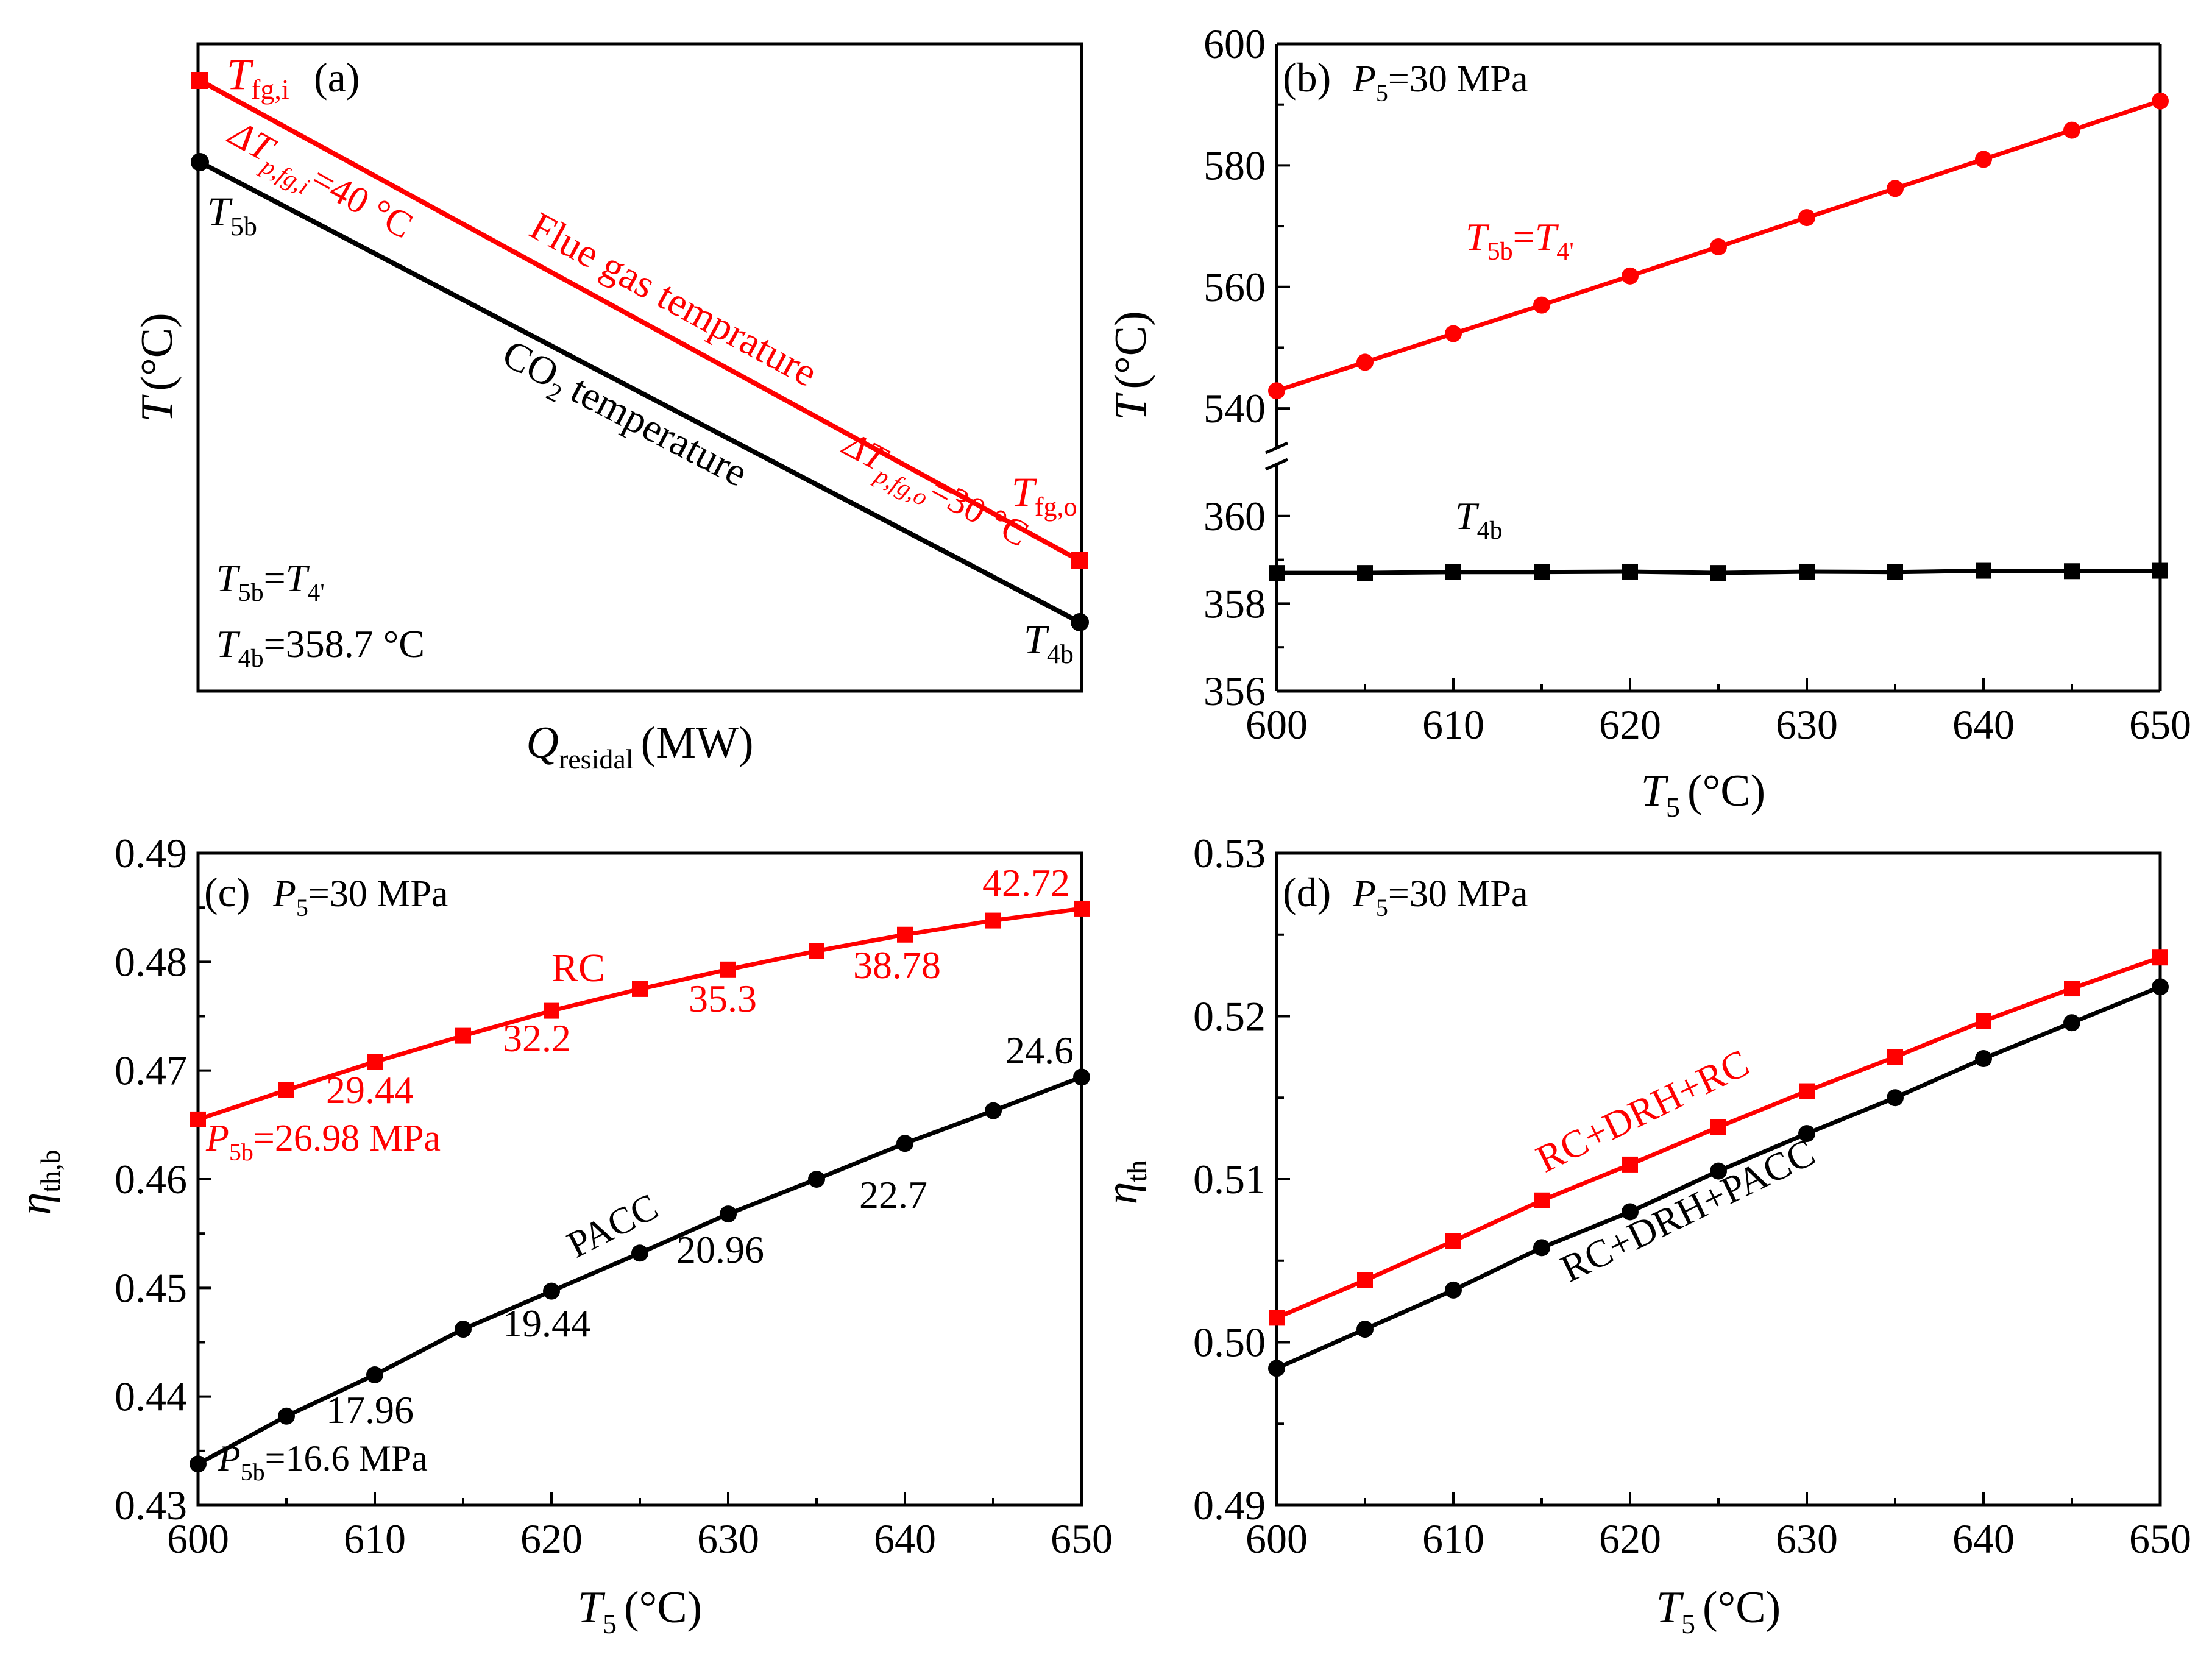 Image resolution: width=2212 pixels, height=1657 pixels. Describe the element at coordinates (151, 1397) in the screenshot. I see `y-tick-label: 0.44` at that location.